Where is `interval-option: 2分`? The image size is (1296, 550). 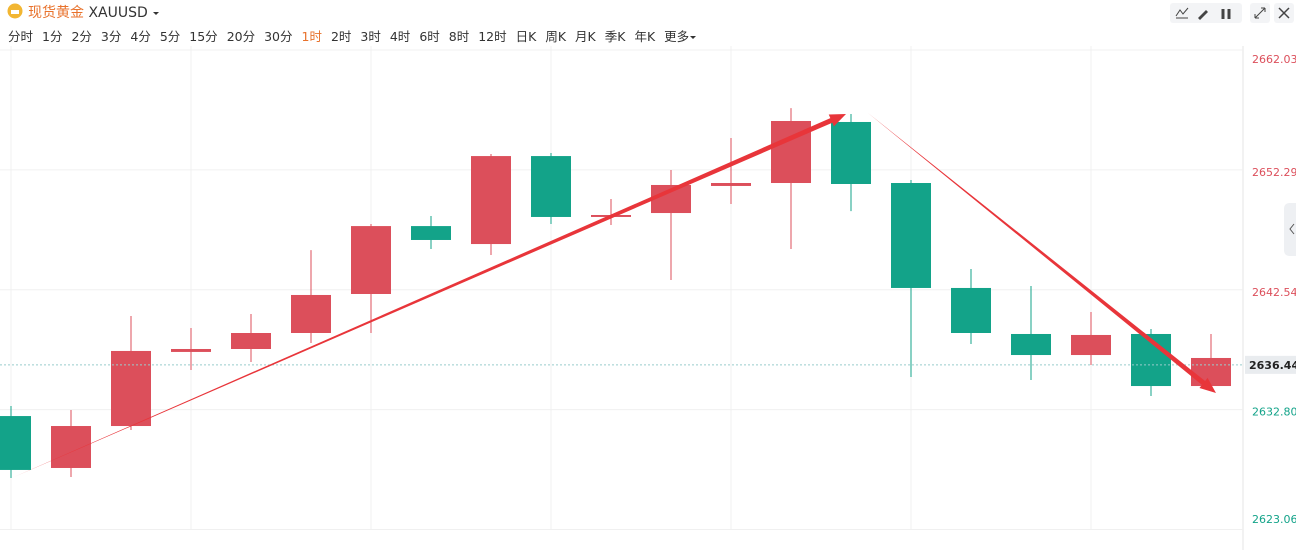
interval-option: 2分 is located at coordinates (81, 36).